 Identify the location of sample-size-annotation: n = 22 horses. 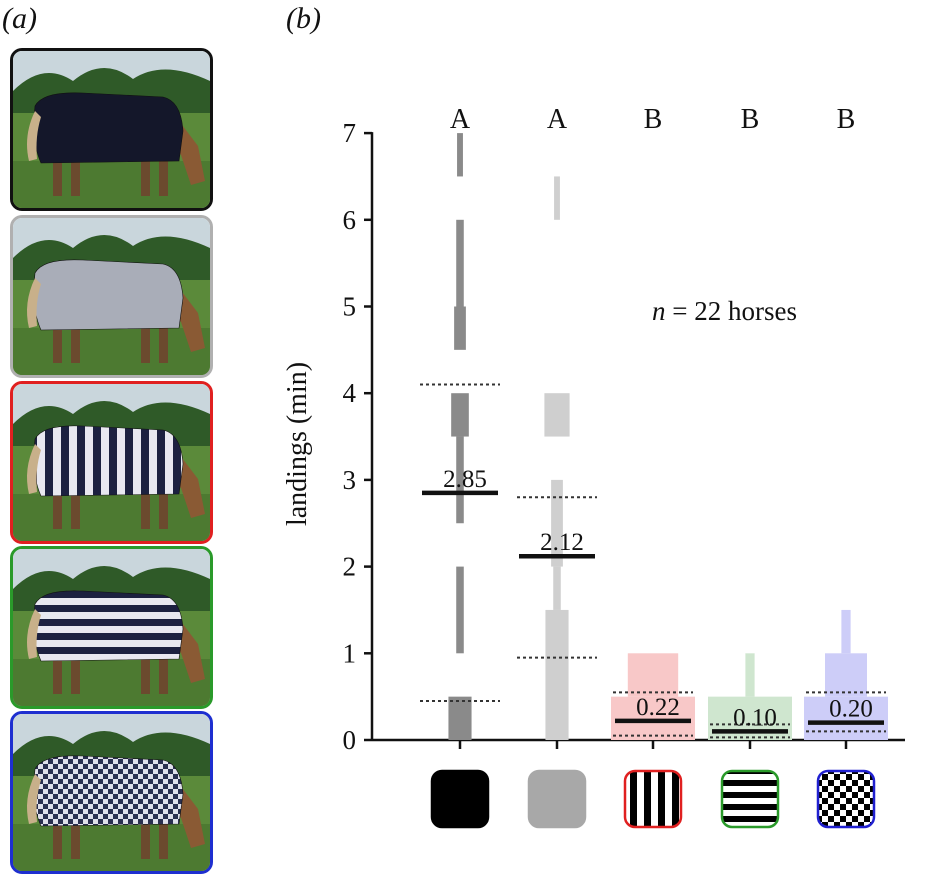
(724, 311).